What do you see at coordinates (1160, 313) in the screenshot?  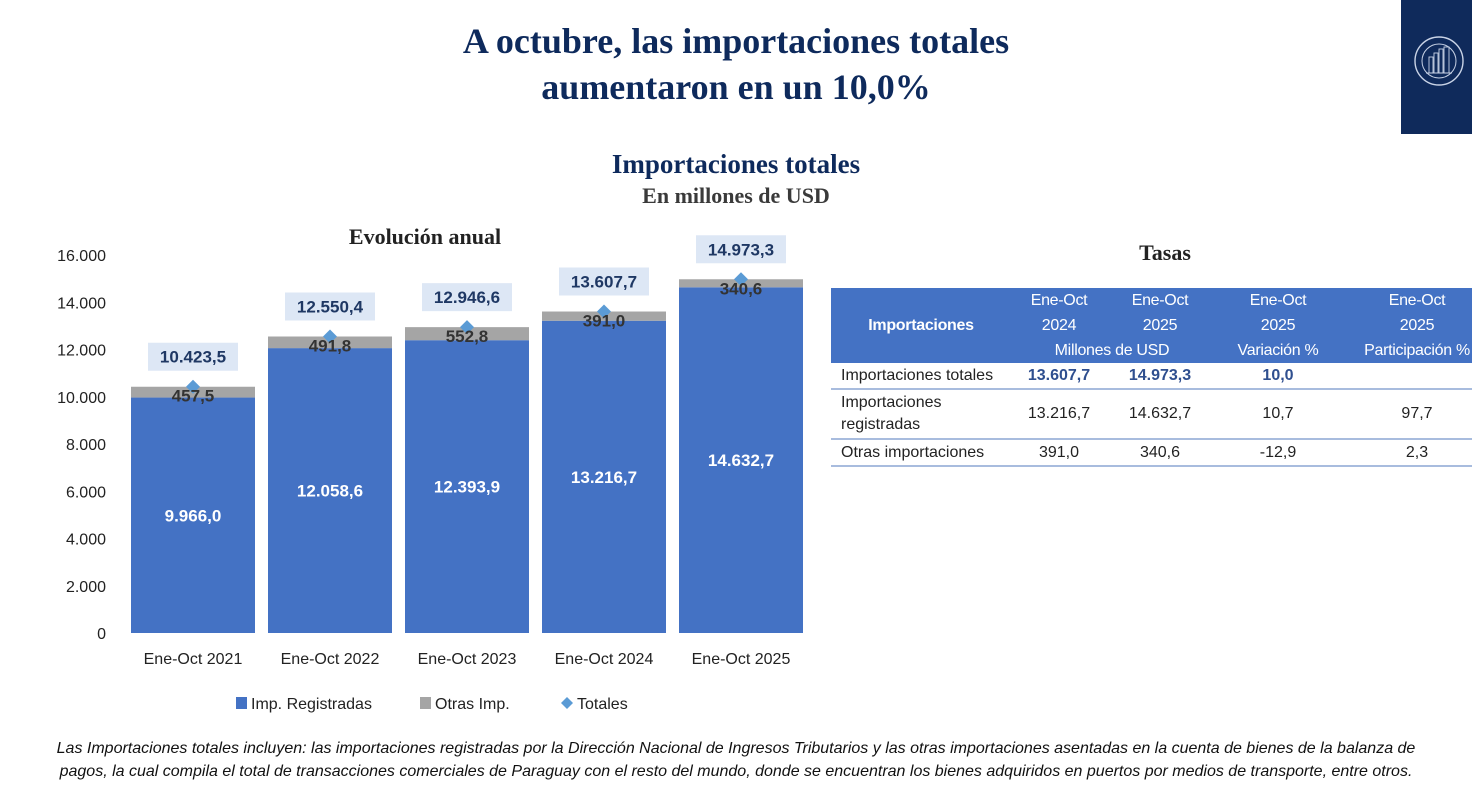 I see `header-2025: Ene-Oct 2025` at bounding box center [1160, 313].